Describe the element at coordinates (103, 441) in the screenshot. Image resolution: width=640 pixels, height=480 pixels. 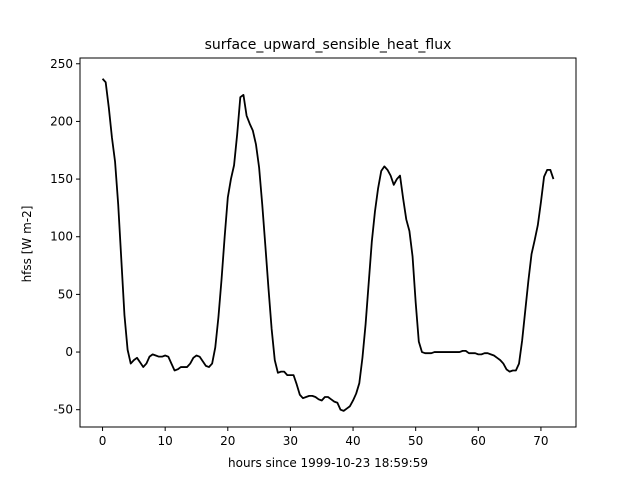
I see `x-tick-label: 0` at that location.